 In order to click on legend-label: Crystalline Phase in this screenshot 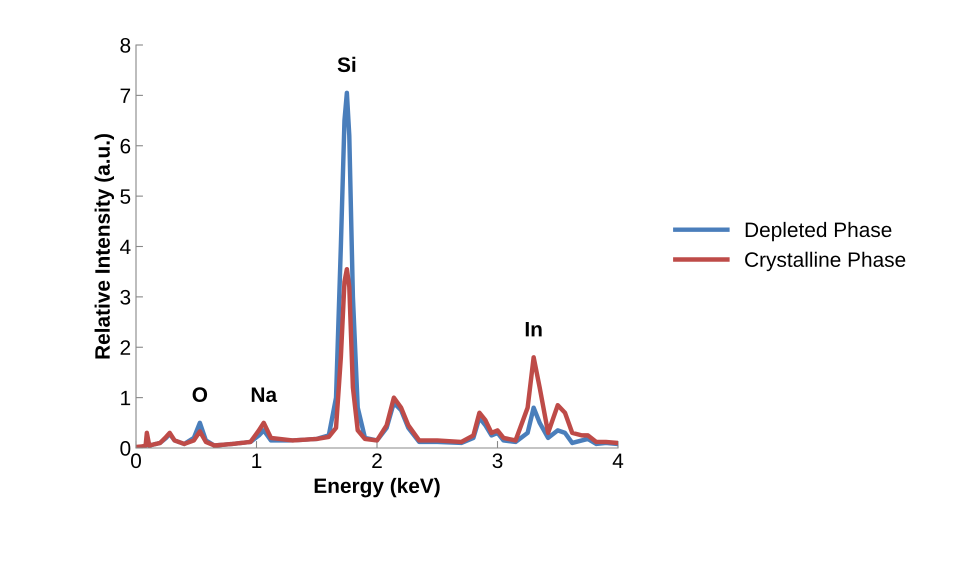, I will do `click(825, 262)`.